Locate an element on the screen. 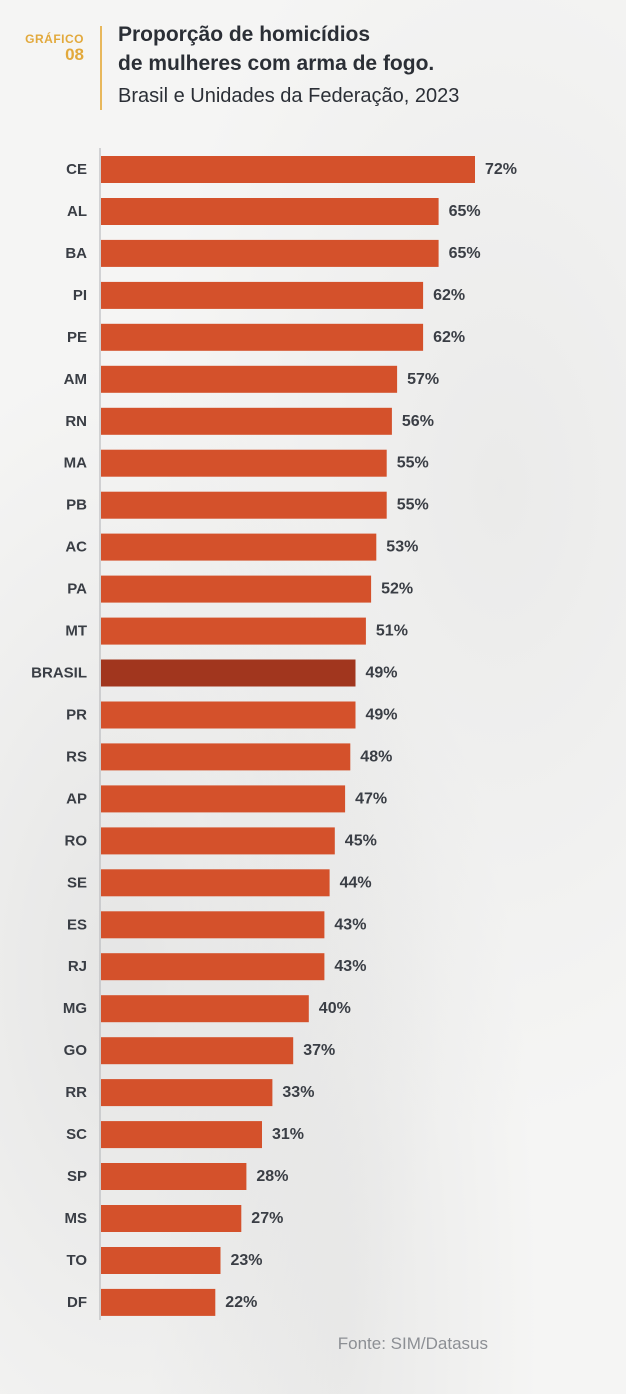 The image size is (626, 1394). tick-label-al: AL is located at coordinates (77, 211).